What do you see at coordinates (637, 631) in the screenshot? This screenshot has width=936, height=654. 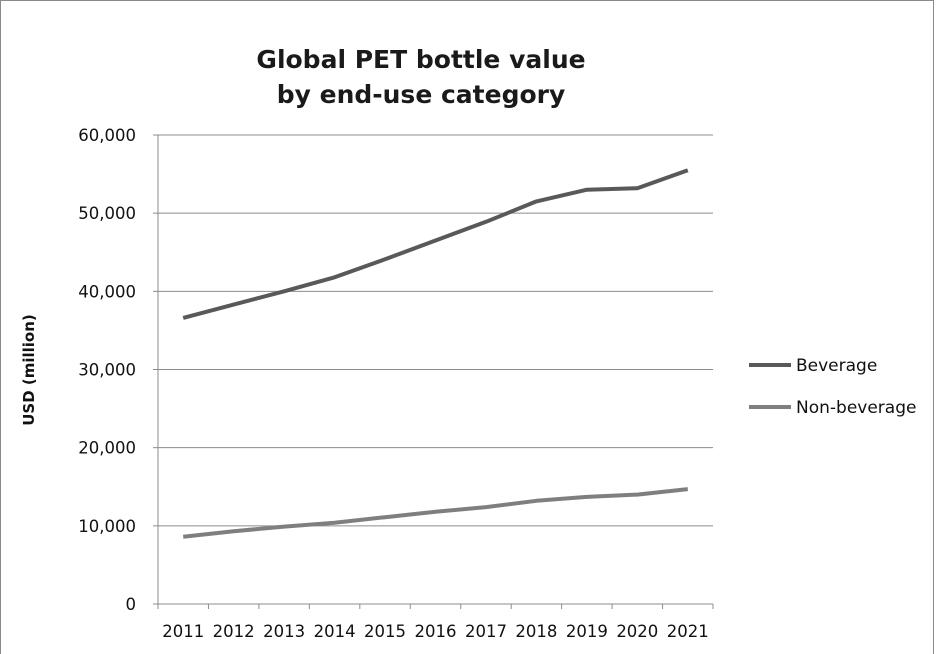 I see `x-tick-label: 2020` at bounding box center [637, 631].